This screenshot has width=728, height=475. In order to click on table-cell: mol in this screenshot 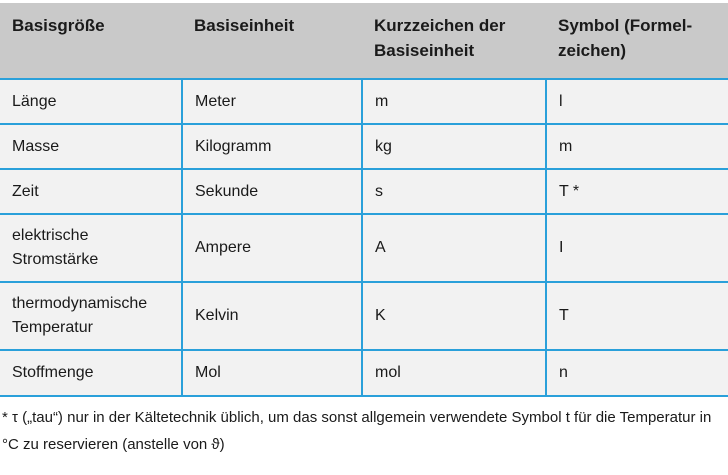, I will do `click(454, 373)`.